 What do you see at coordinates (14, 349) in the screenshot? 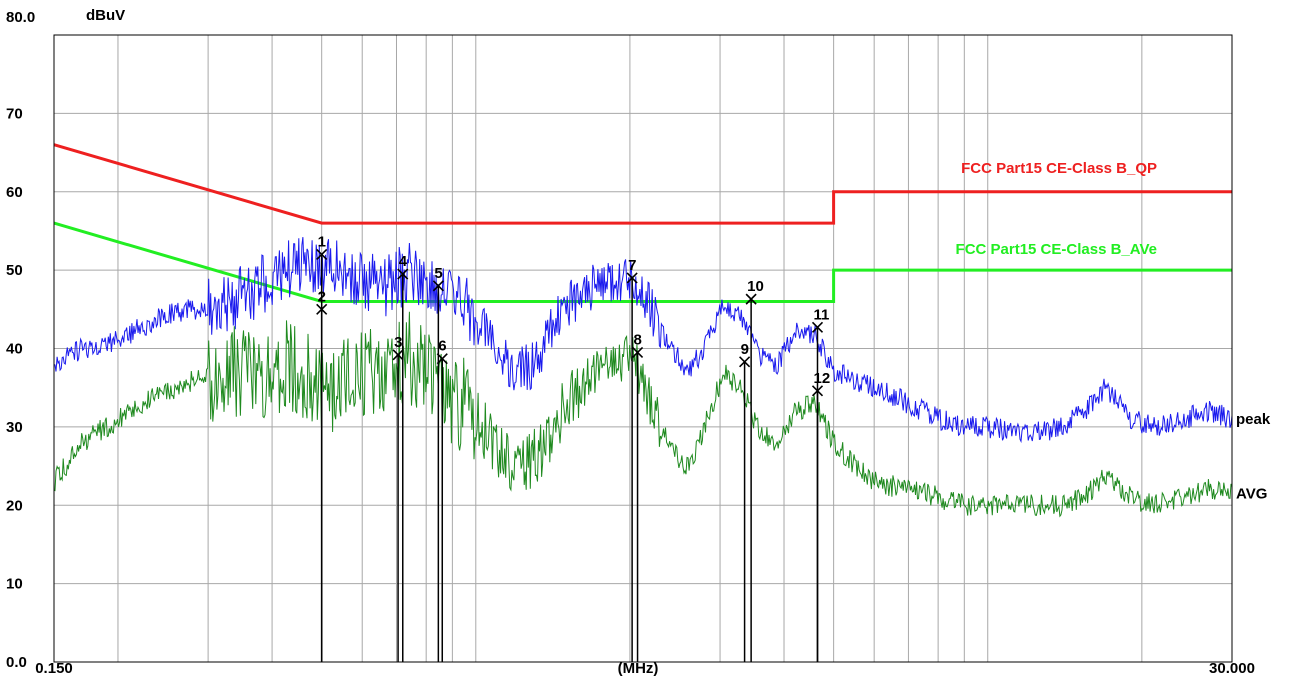
I see `y-tick-label: 40` at bounding box center [14, 349].